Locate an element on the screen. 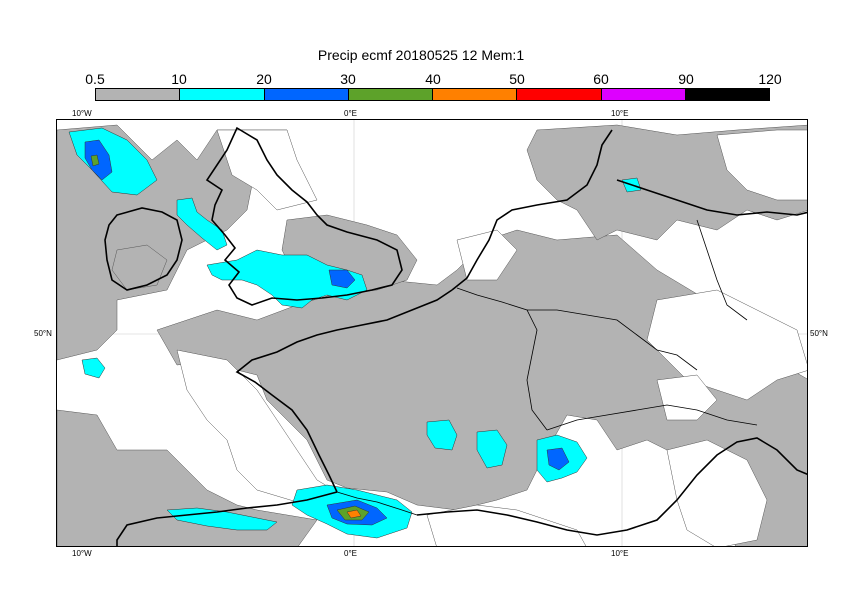 The image size is (842, 596). precip-blue-england is located at coordinates (342, 279).